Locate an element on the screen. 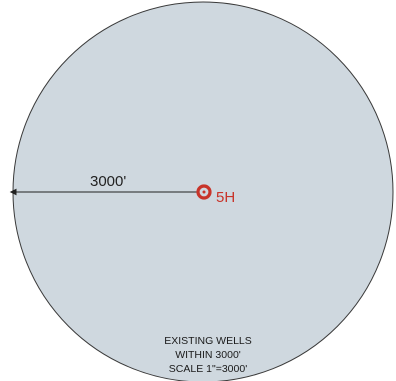 Image resolution: width=396 pixels, height=381 pixels. well-label: 5H is located at coordinates (225, 197).